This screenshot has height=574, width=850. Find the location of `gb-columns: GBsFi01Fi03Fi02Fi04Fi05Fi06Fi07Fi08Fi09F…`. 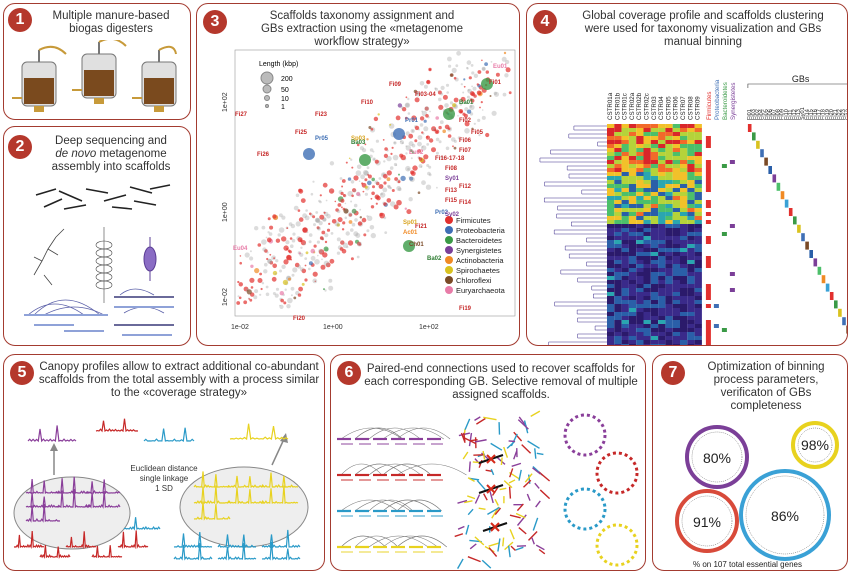

gb-columns: GBsFi01Fi03Fi02Fi04Fi05Fi06Fi07Fi08Fi09F… is located at coordinates (797, 204).